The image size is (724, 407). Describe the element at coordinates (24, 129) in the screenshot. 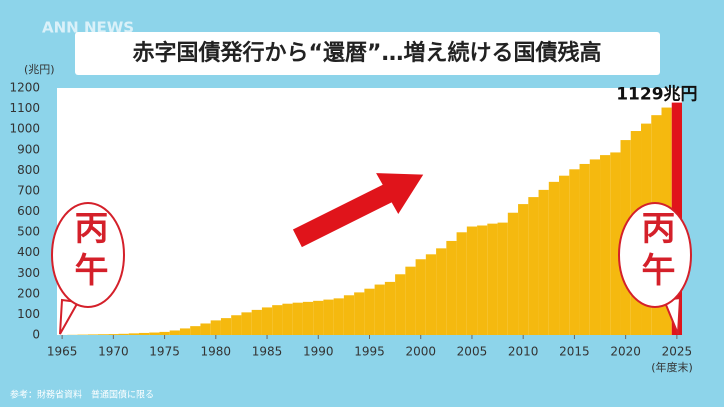

I see `y-tick-label: 1000` at that location.